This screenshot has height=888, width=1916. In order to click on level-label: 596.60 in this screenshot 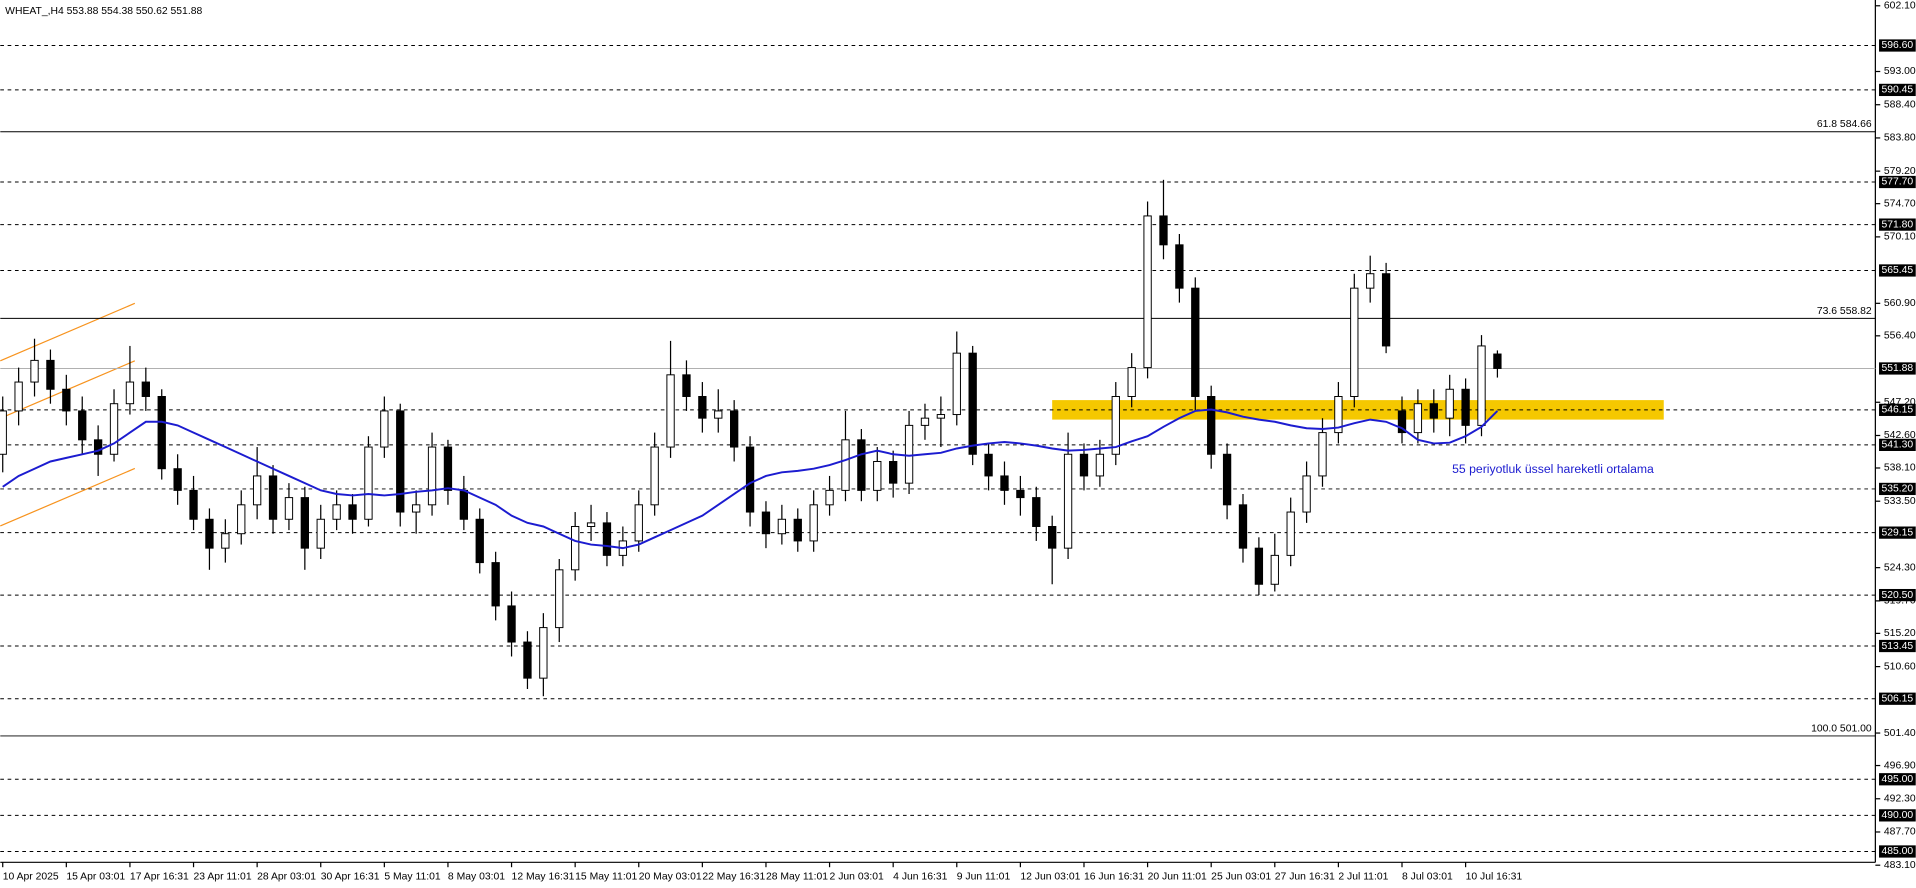, I will do `click(1897, 45)`.